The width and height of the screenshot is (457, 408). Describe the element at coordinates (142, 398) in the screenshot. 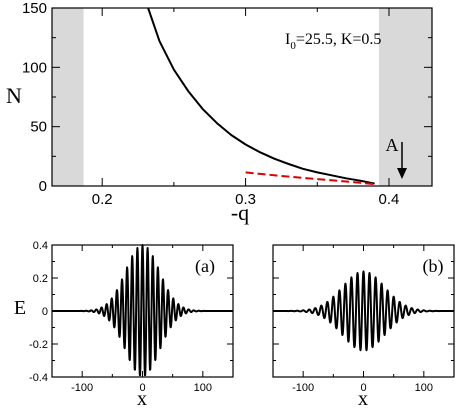

I see `panel-a-x-axis-title: x` at that location.